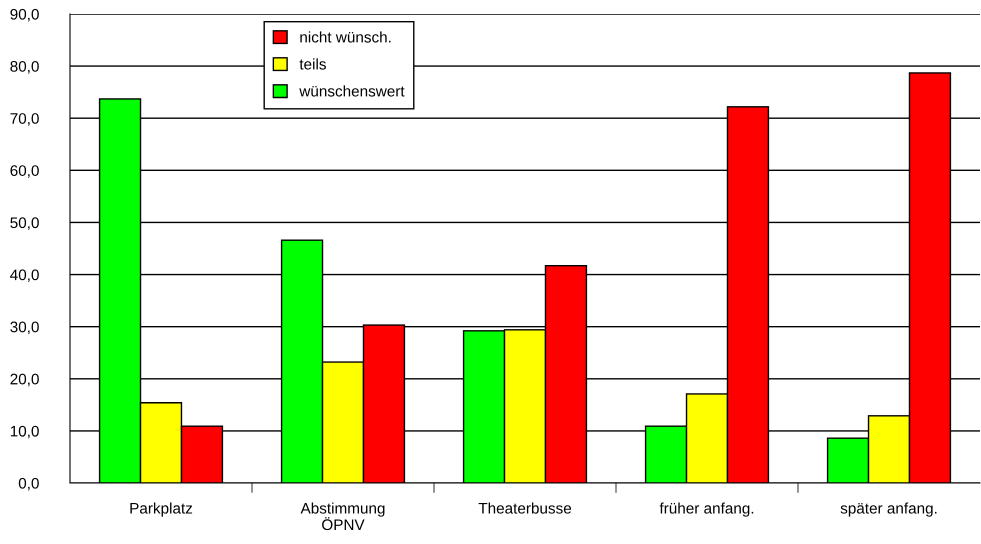 Image resolution: width=981 pixels, height=544 pixels. I want to click on y-tick-label: 0,0, so click(28, 484).